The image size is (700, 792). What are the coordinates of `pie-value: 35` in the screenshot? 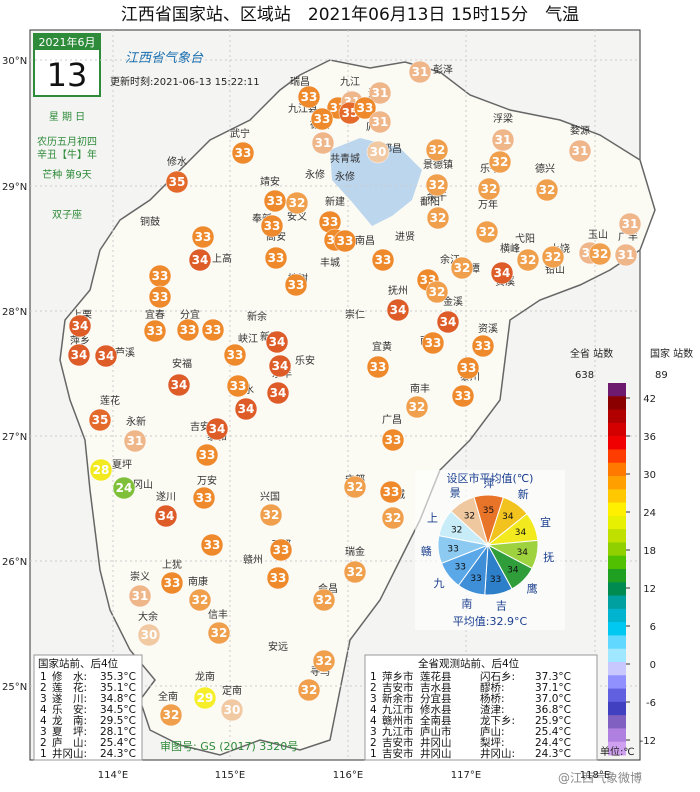 It's located at (488, 511).